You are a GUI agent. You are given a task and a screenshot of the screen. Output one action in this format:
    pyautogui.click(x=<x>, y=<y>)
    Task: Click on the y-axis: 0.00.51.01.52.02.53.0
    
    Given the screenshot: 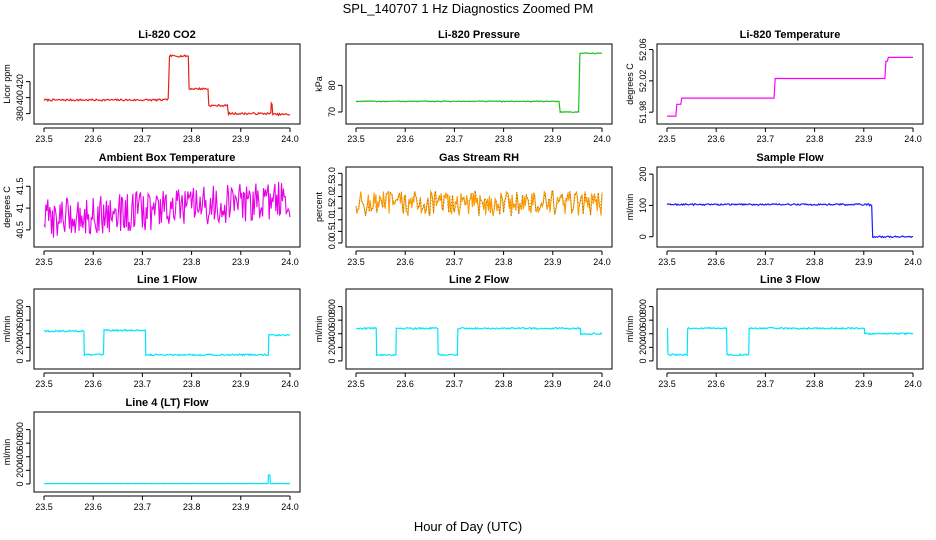 What is the action you would take?
    pyautogui.click(x=335, y=208)
    